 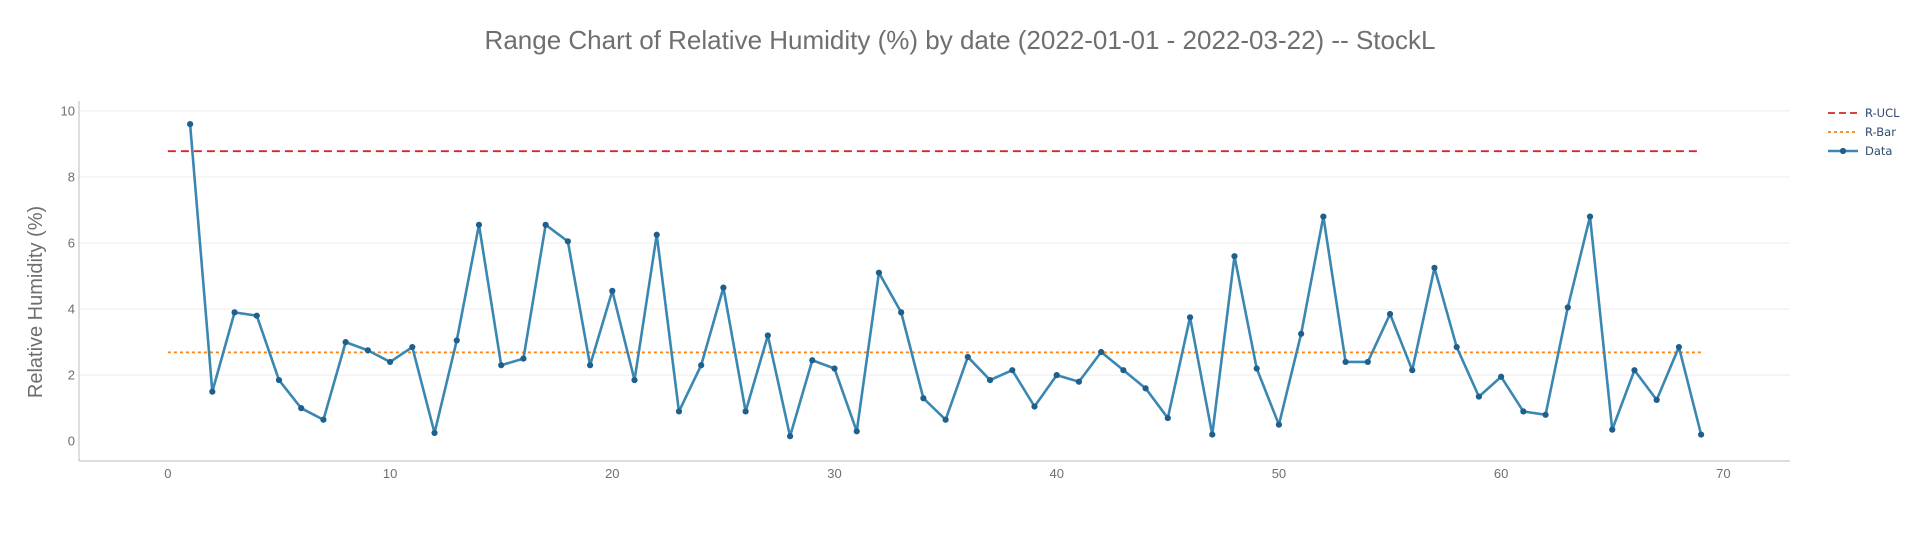 I want to click on legend-label-r-bar: R-Bar, so click(x=1880, y=132).